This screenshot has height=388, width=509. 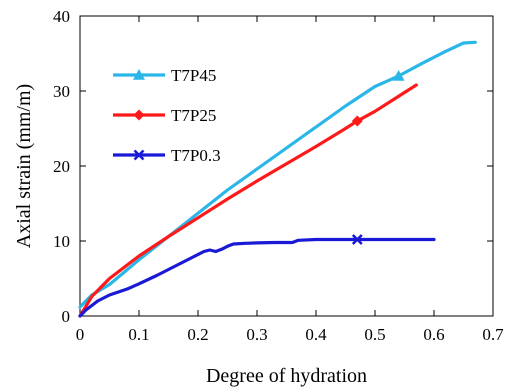 What do you see at coordinates (61, 91) in the screenshot?
I see `y-tick-label: 30` at bounding box center [61, 91].